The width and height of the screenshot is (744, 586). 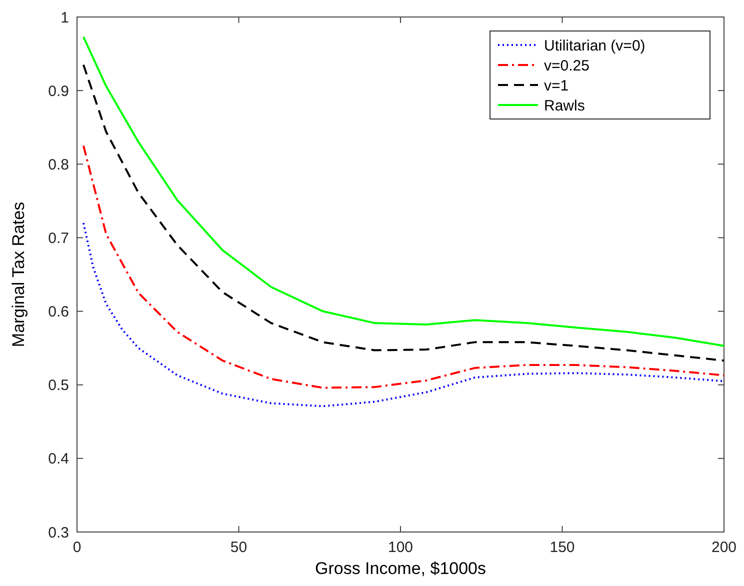 I want to click on y-tick-label: 0.4, so click(x=58, y=459).